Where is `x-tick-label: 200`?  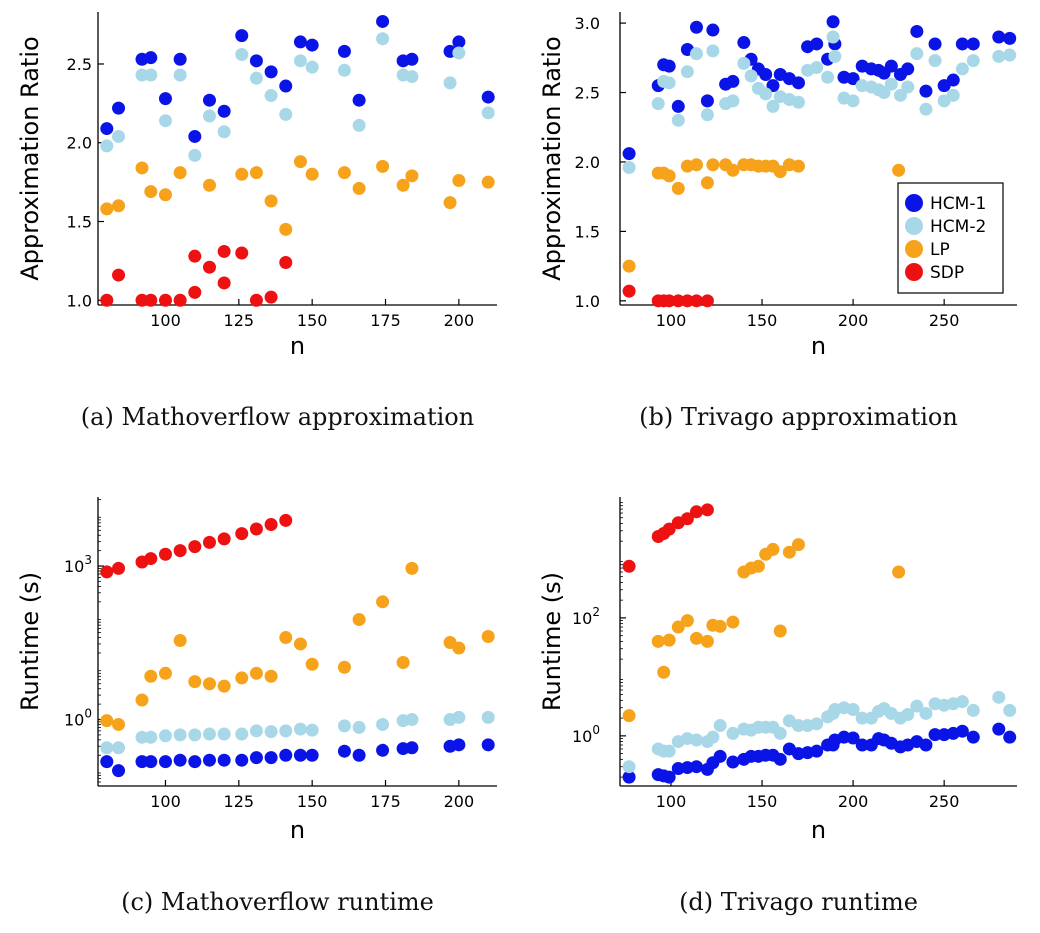 x-tick-label: 200 is located at coordinates (459, 320).